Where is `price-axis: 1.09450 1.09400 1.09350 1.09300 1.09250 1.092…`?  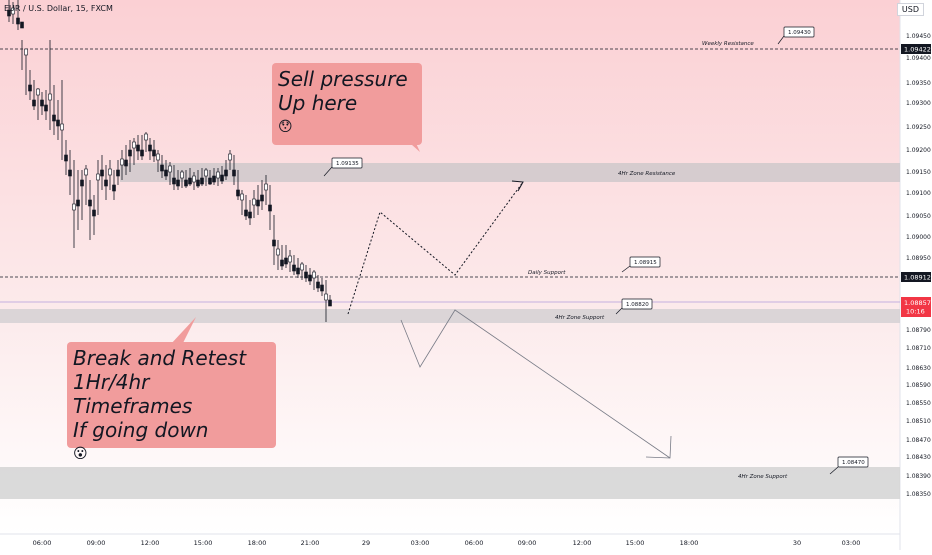 price-axis: 1.09450 1.09400 1.09350 1.09300 1.09250 1.092… is located at coordinates (918, 265).